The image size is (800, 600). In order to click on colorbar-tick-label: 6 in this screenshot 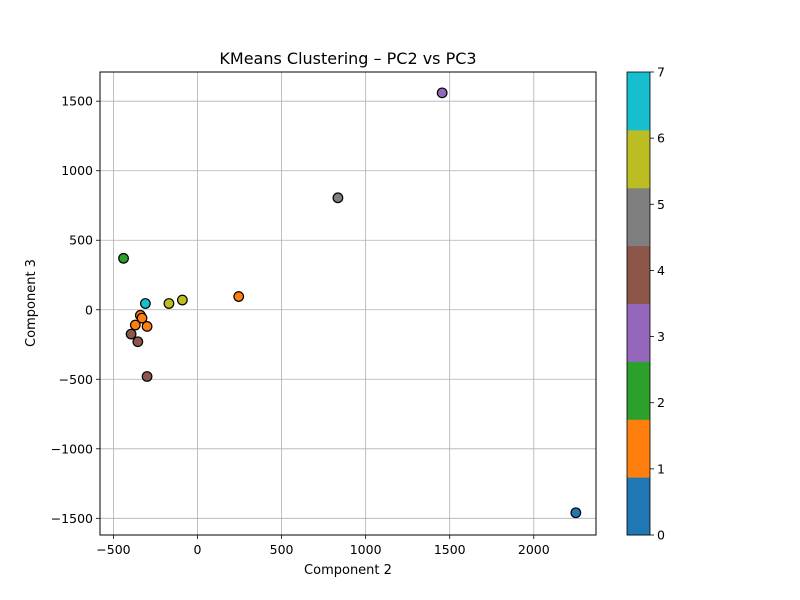, I will do `click(661, 138)`.